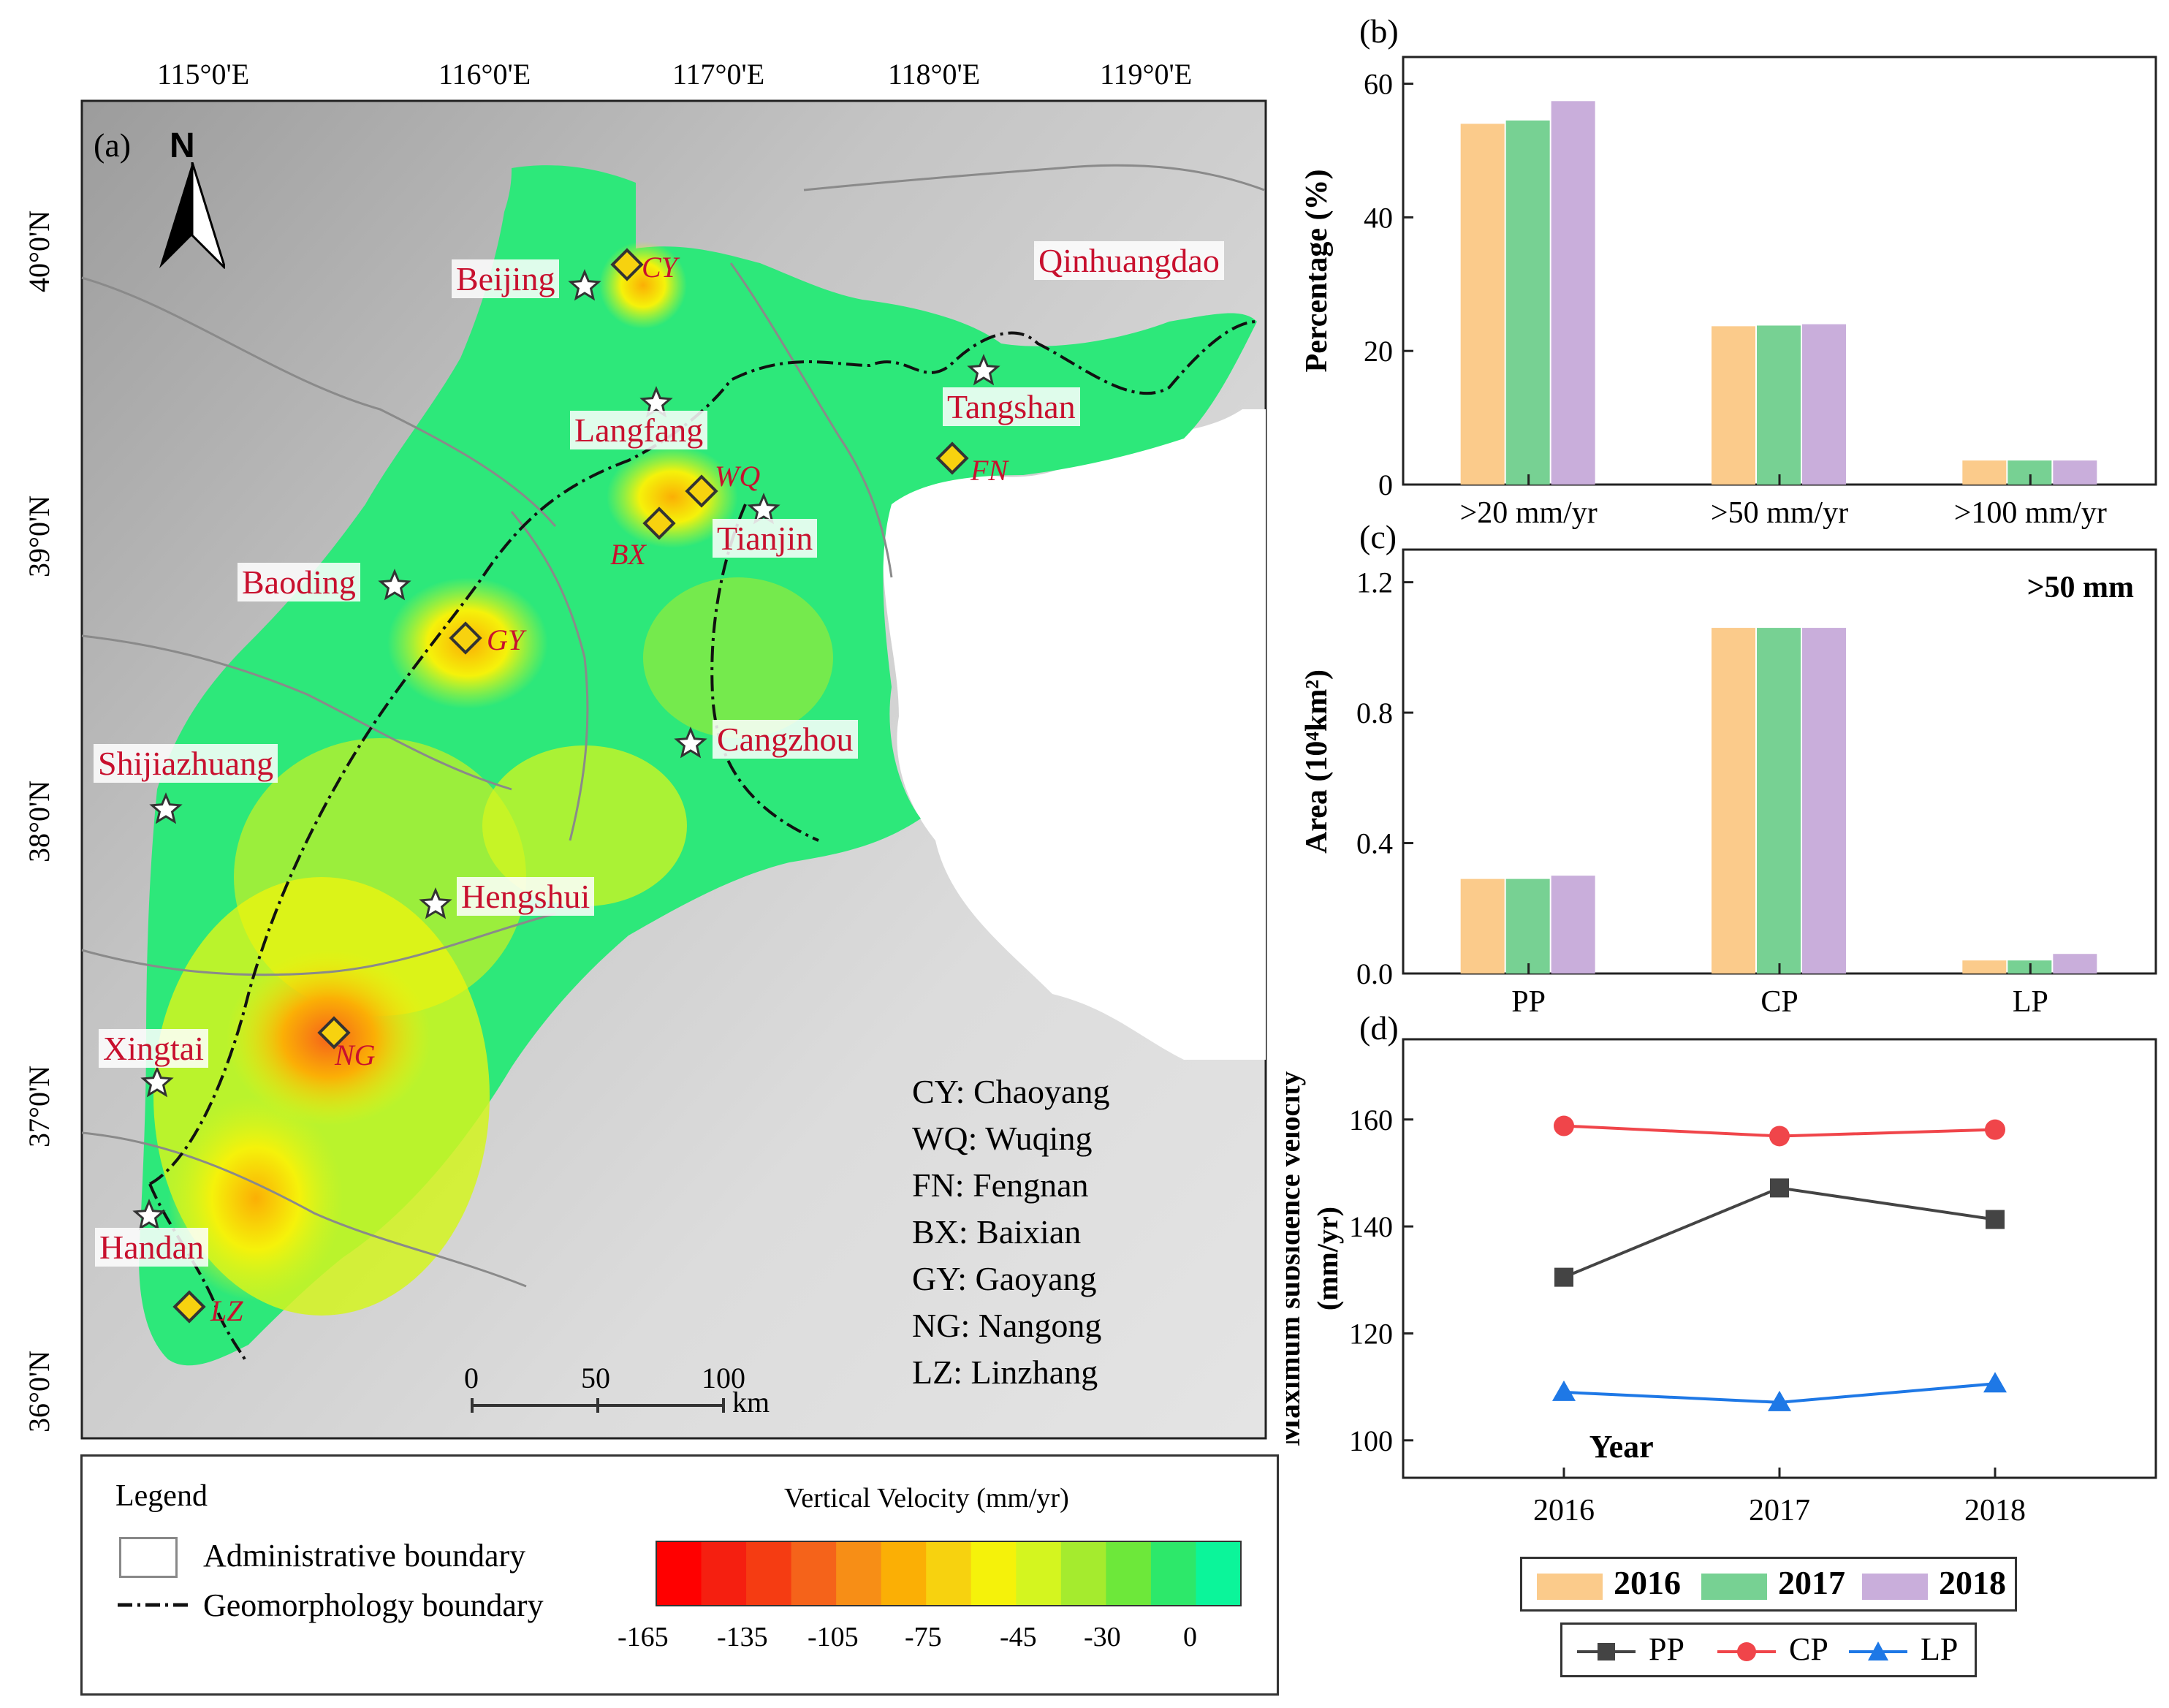 Image resolution: width=2169 pixels, height=1708 pixels. What do you see at coordinates (1371, 1120) in the screenshot?
I see `y-tick-label: 160` at bounding box center [1371, 1120].